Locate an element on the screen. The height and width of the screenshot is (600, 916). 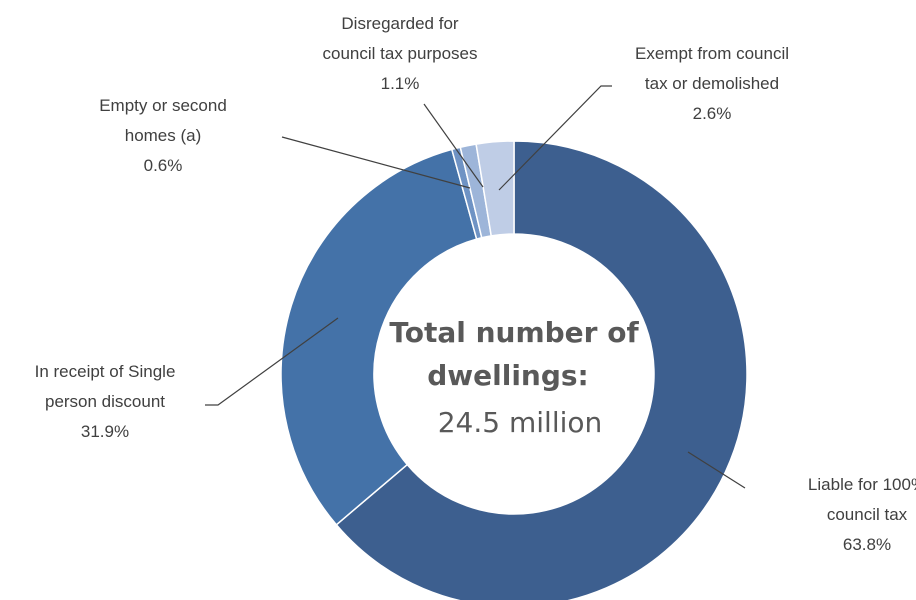
slice-category-label: Disregarded for is located at coordinates (400, 23).